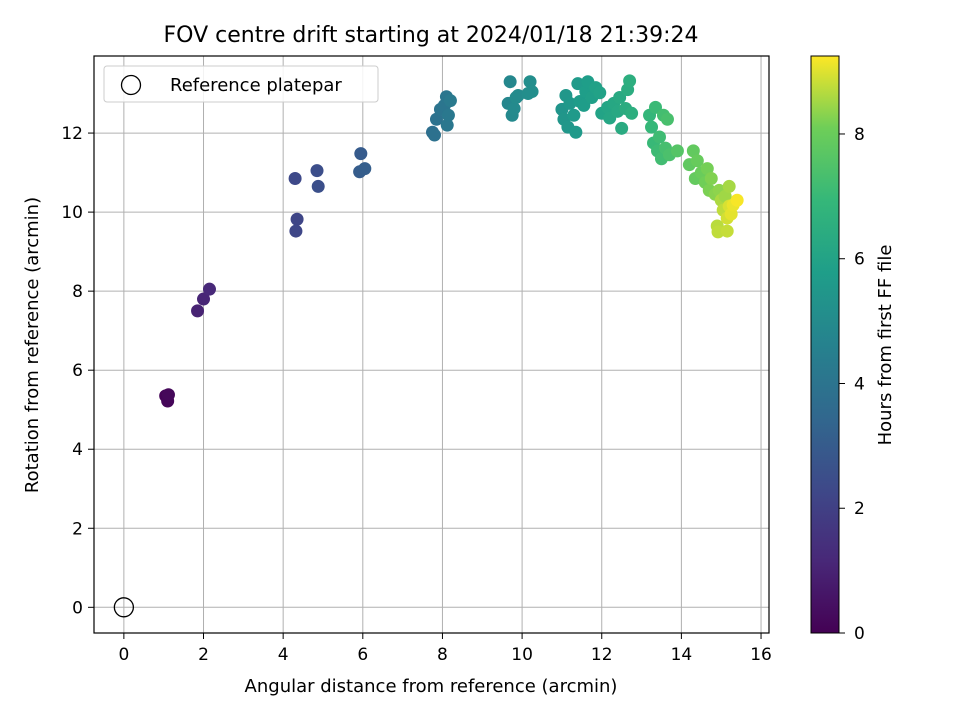  What do you see at coordinates (885, 345) in the screenshot?
I see `colorbar-label: Hours from first FF file` at bounding box center [885, 345].